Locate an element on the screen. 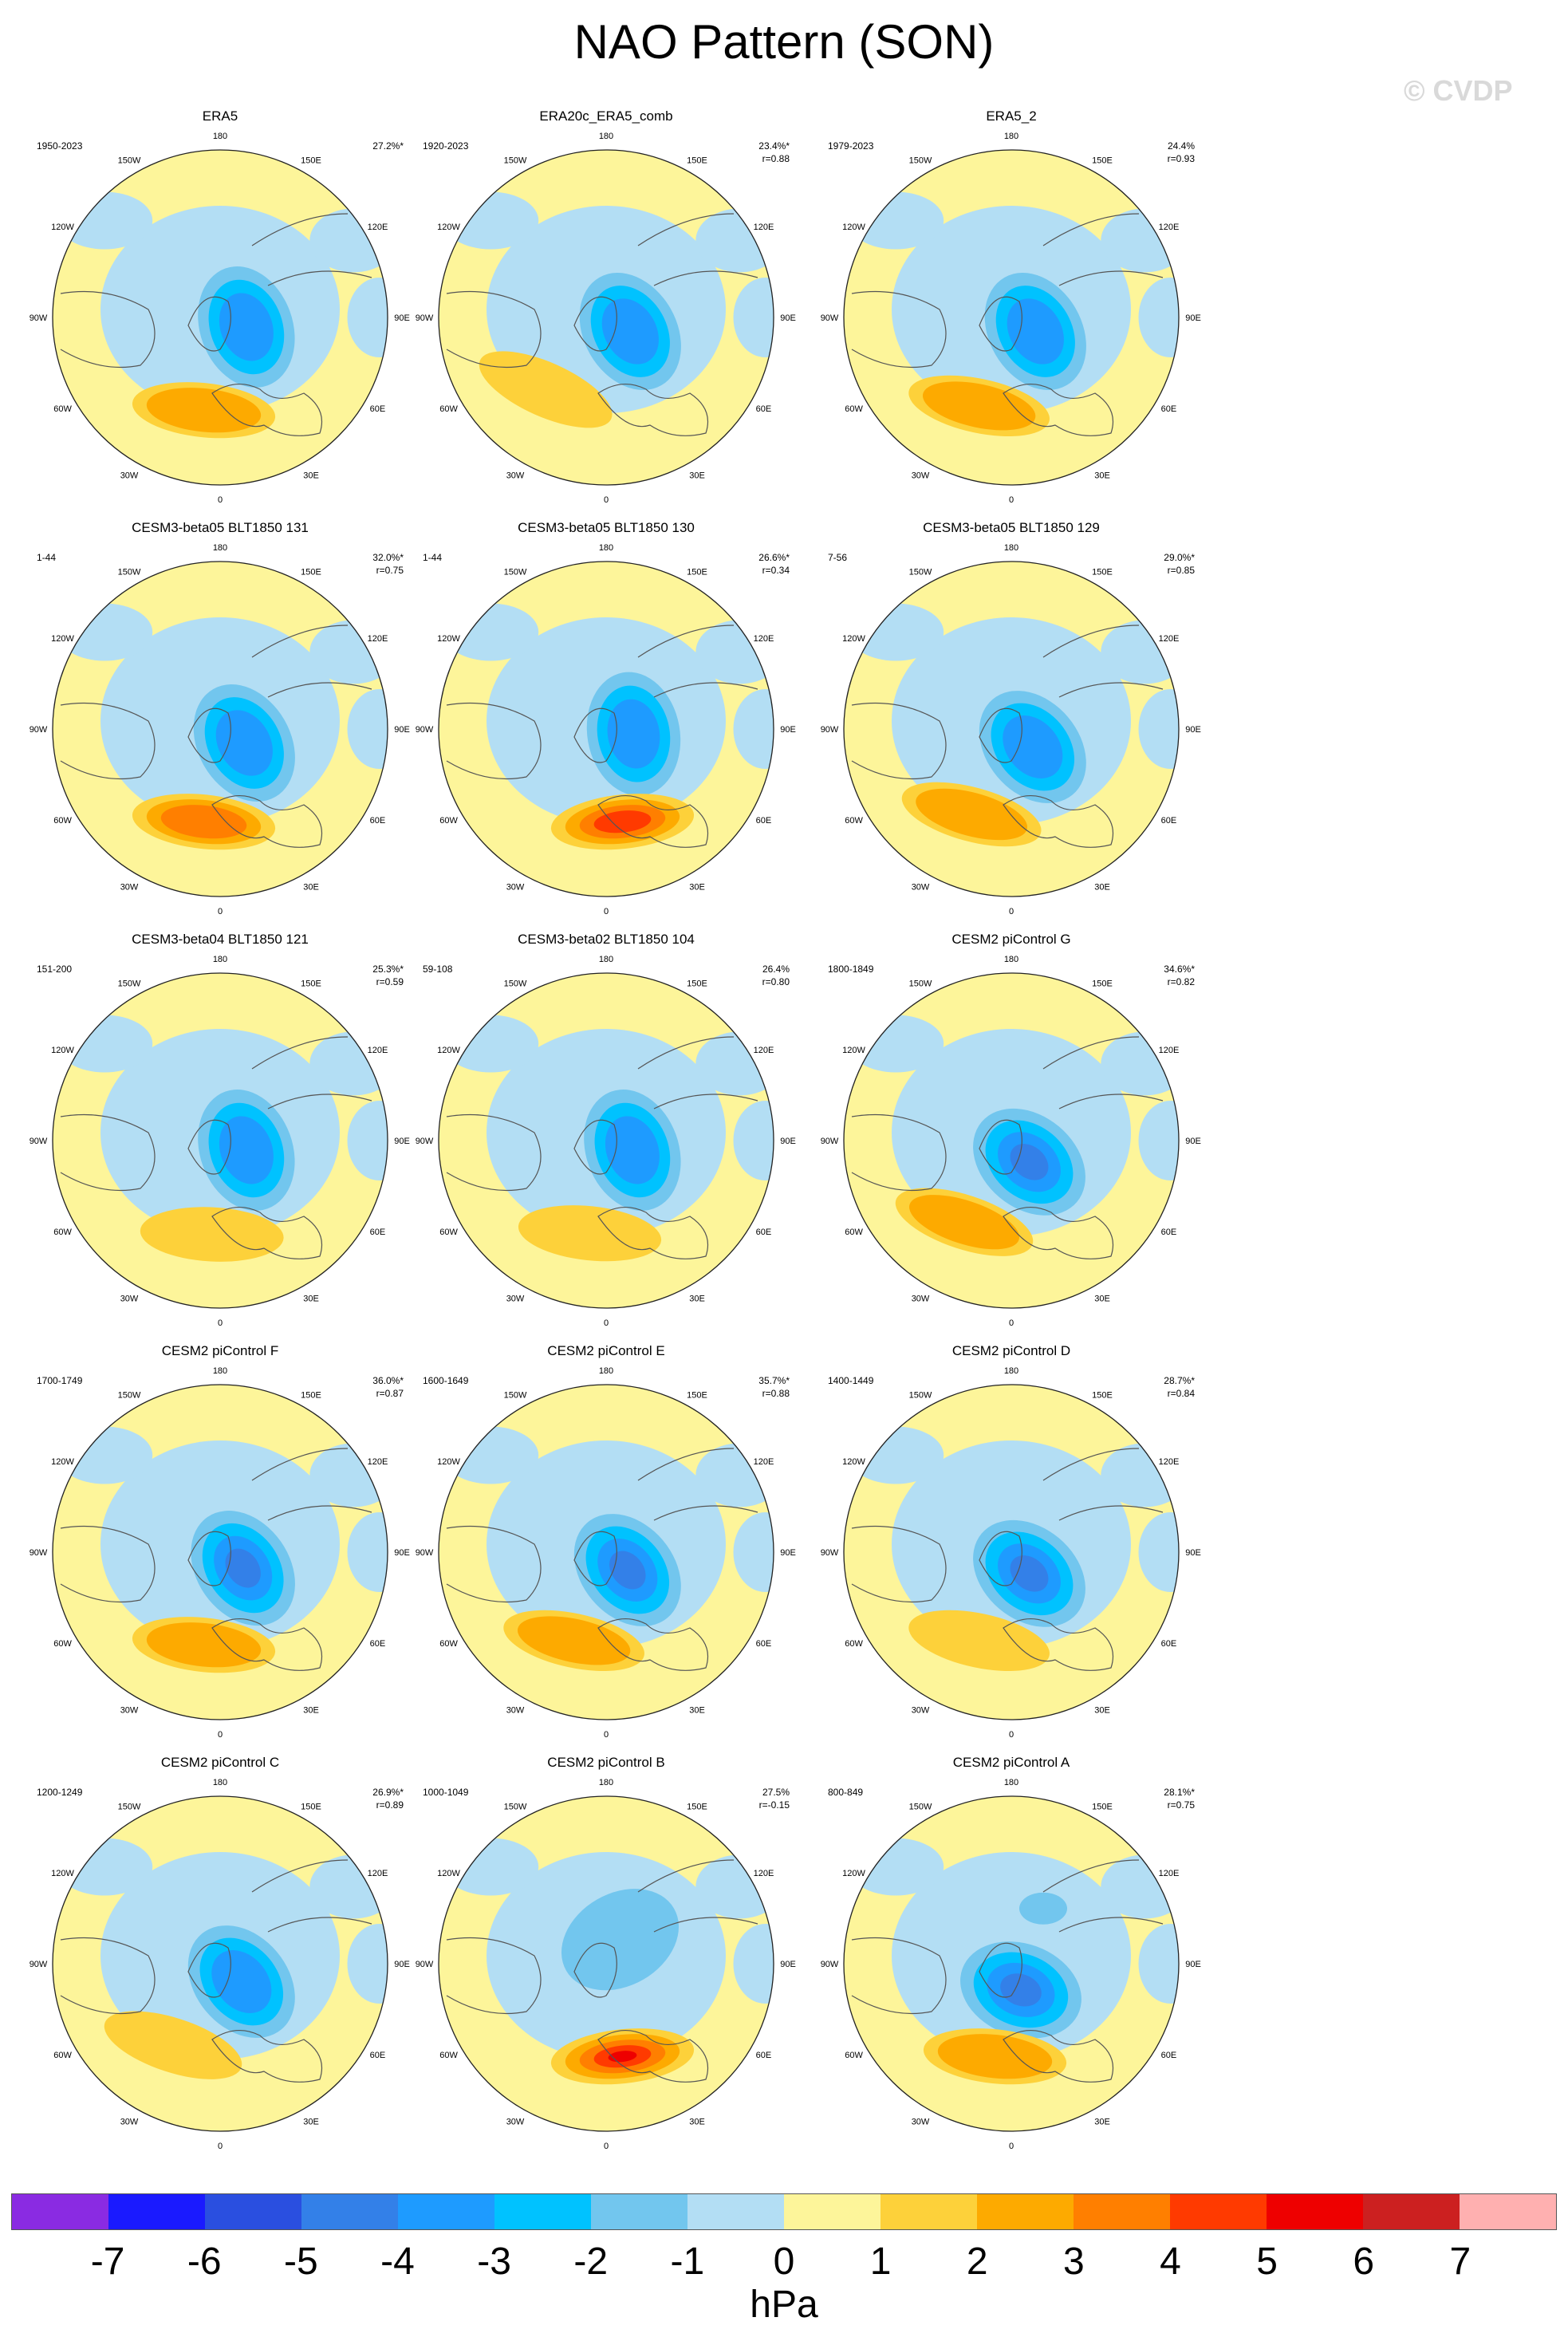  lon-label: 90W is located at coordinates (830, 1964).